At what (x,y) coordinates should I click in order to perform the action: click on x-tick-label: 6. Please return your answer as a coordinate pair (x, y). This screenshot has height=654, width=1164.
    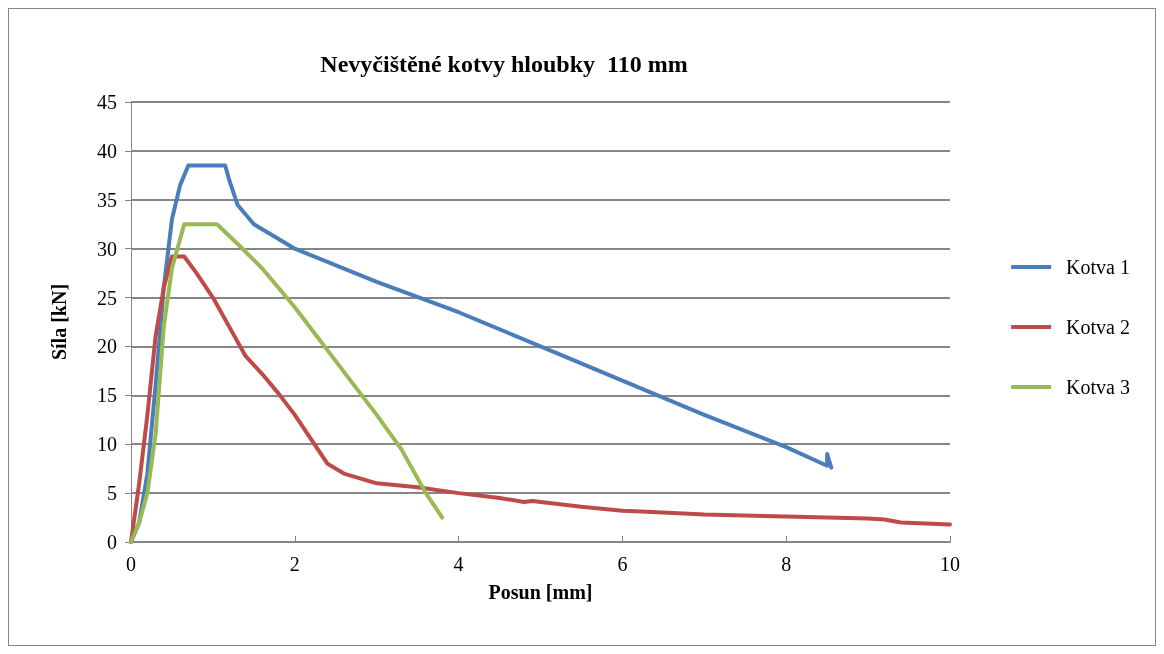
    Looking at the image, I should click on (622, 564).